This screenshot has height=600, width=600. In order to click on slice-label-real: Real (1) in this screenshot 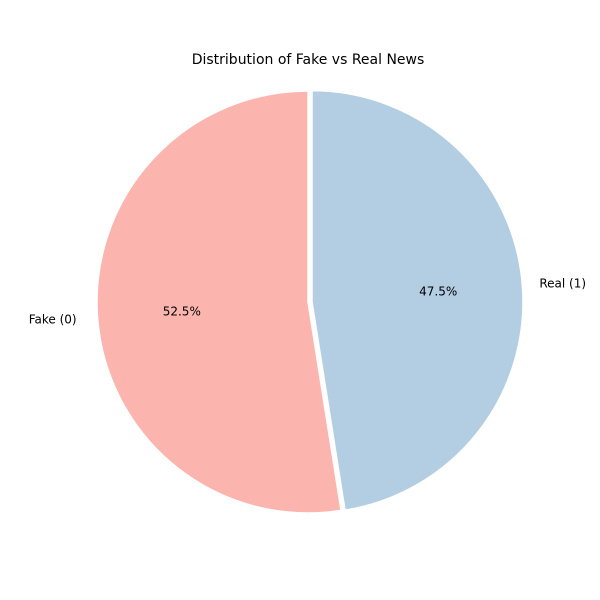, I will do `click(562, 283)`.